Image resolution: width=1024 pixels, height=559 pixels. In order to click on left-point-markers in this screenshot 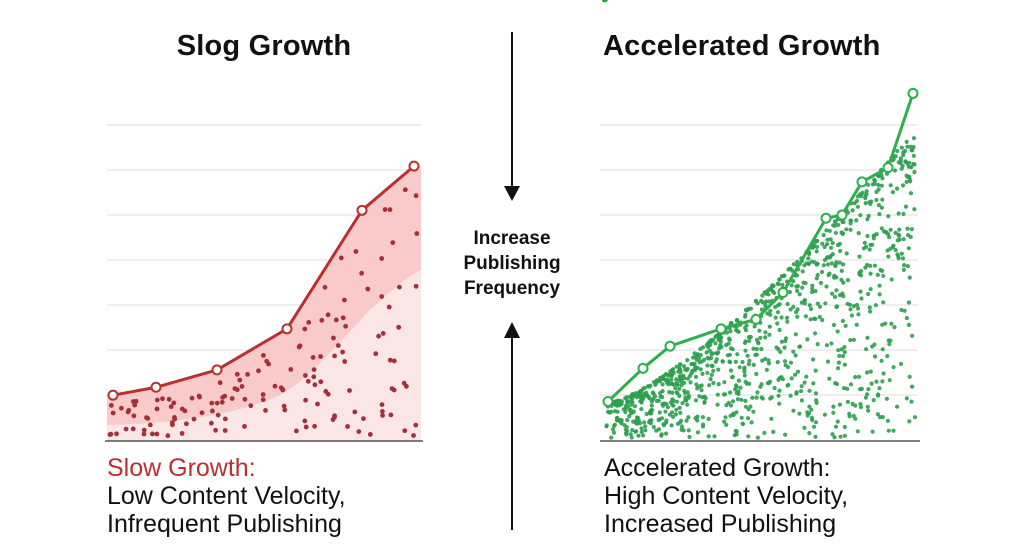, I will do `click(263, 280)`.